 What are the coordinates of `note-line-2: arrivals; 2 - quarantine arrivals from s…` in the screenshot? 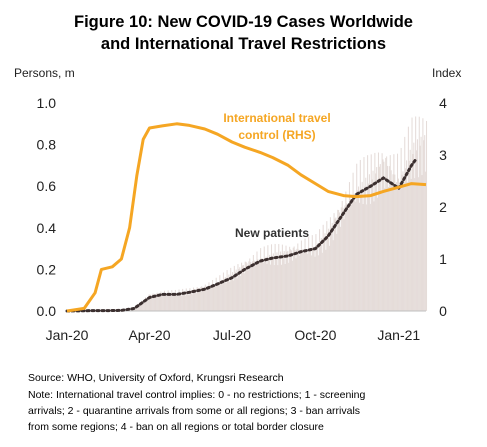 It's located at (194, 411).